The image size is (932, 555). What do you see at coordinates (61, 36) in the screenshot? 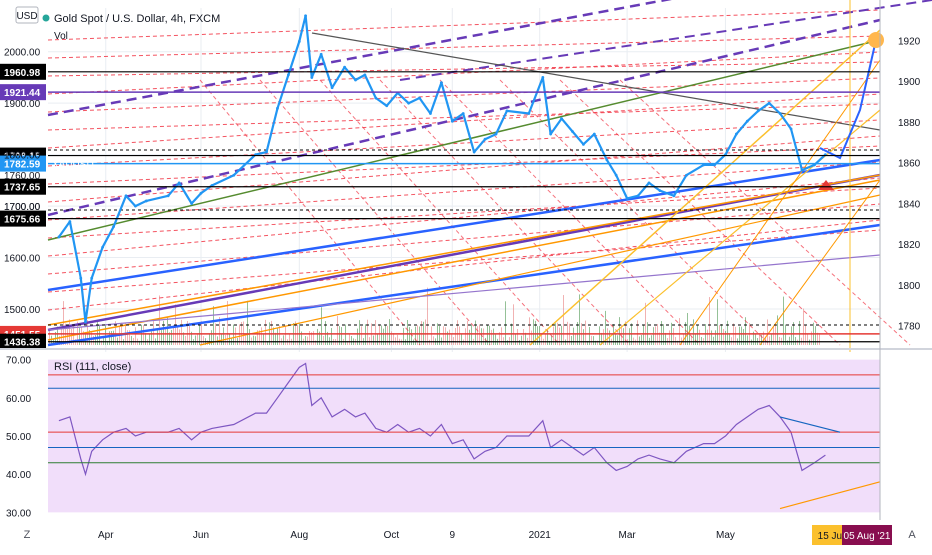
I see `volume-label: Vol` at bounding box center [61, 36].